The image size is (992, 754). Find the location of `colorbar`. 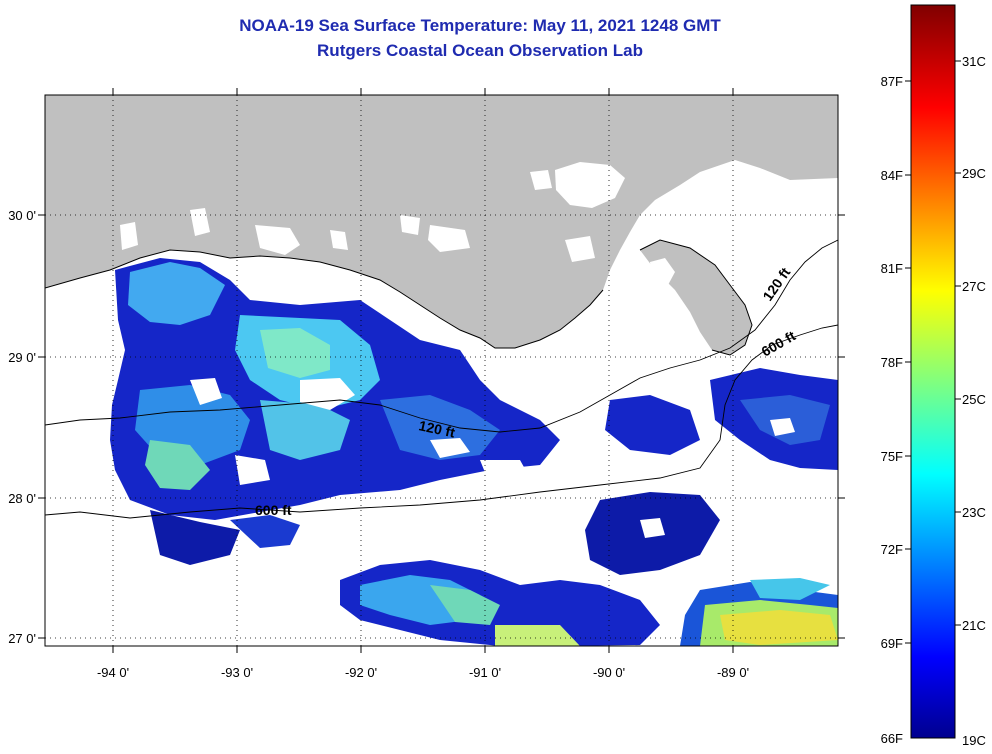

colorbar is located at coordinates (933, 371).